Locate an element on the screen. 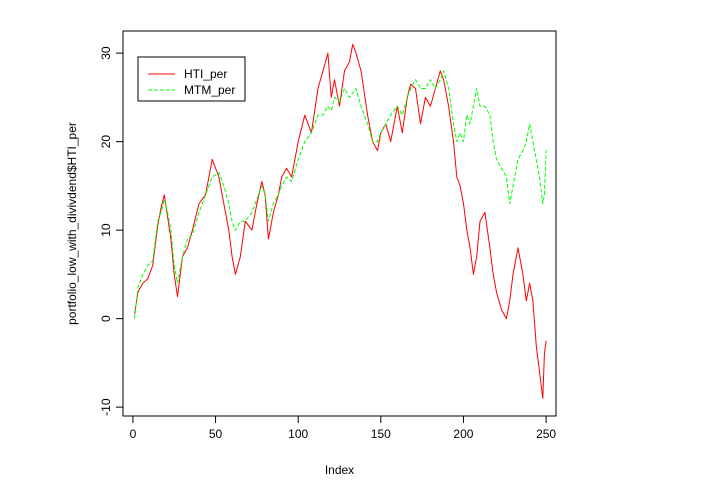 This screenshot has width=727, height=492. y-tick-label: 30 is located at coordinates (106, 53).